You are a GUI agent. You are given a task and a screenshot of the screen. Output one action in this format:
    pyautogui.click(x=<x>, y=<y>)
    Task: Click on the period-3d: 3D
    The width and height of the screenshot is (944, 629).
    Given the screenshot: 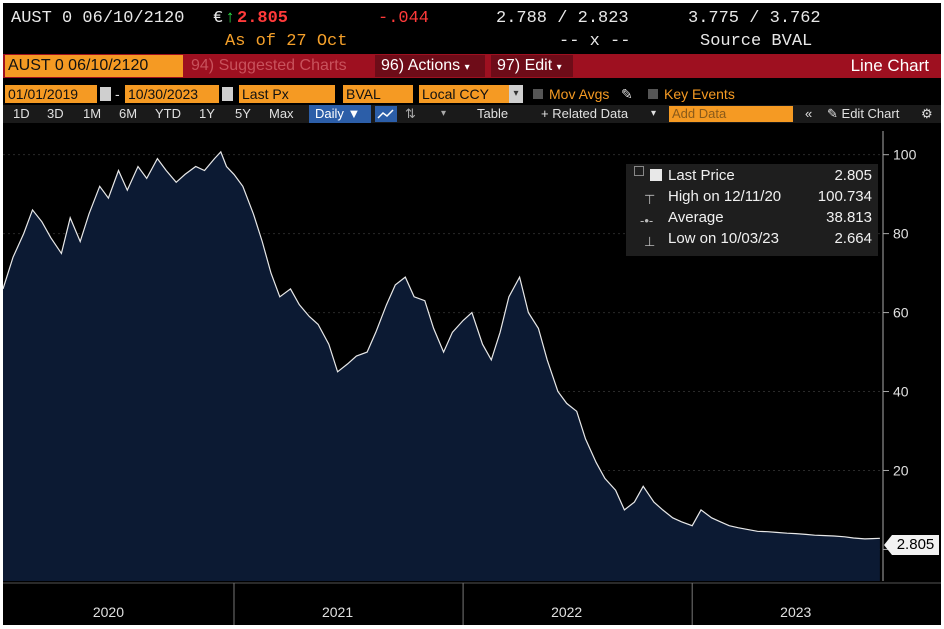 What is the action you would take?
    pyautogui.click(x=55, y=113)
    